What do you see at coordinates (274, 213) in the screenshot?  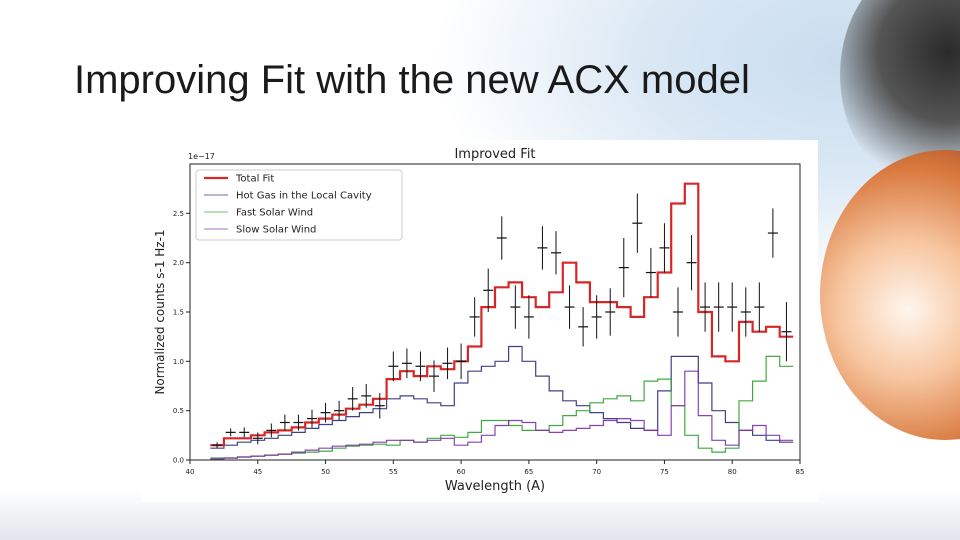 I see `legend-label: Fast Solar Wind` at bounding box center [274, 213].